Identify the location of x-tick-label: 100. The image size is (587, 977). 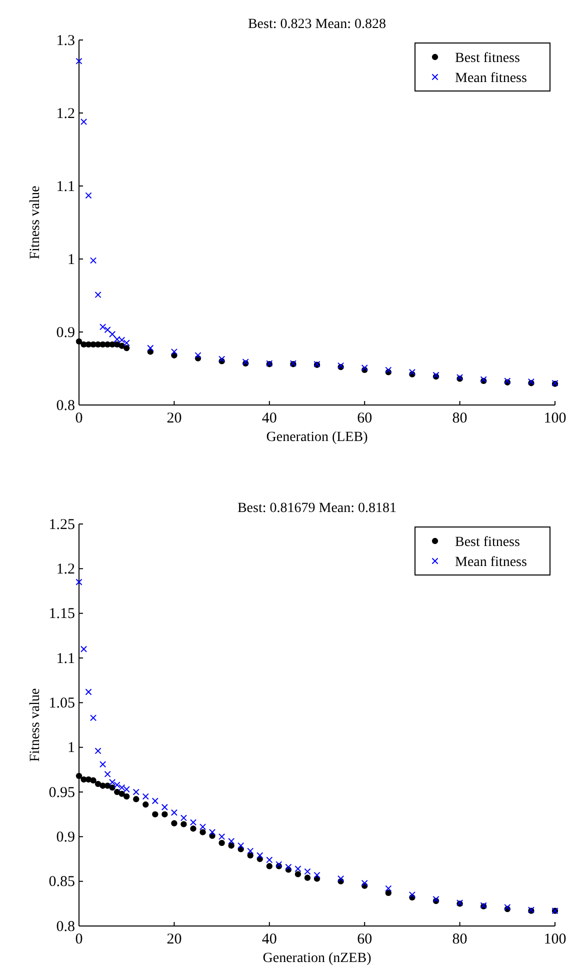
(555, 940).